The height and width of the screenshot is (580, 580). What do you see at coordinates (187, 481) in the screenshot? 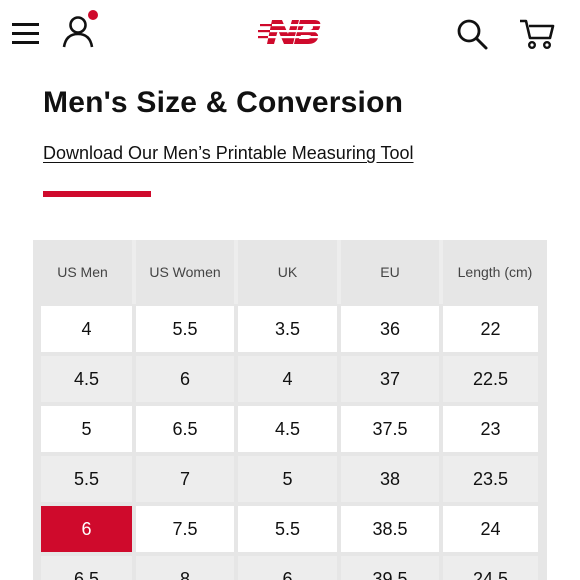
I see `table-cell: 7` at bounding box center [187, 481].